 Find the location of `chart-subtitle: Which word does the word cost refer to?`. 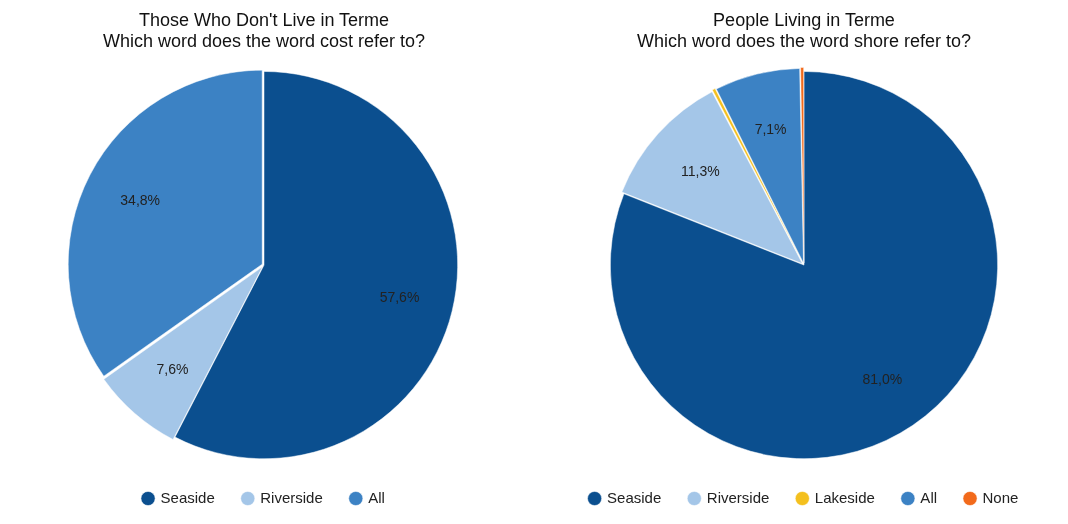

chart-subtitle: Which word does the word cost refer to? is located at coordinates (264, 41).